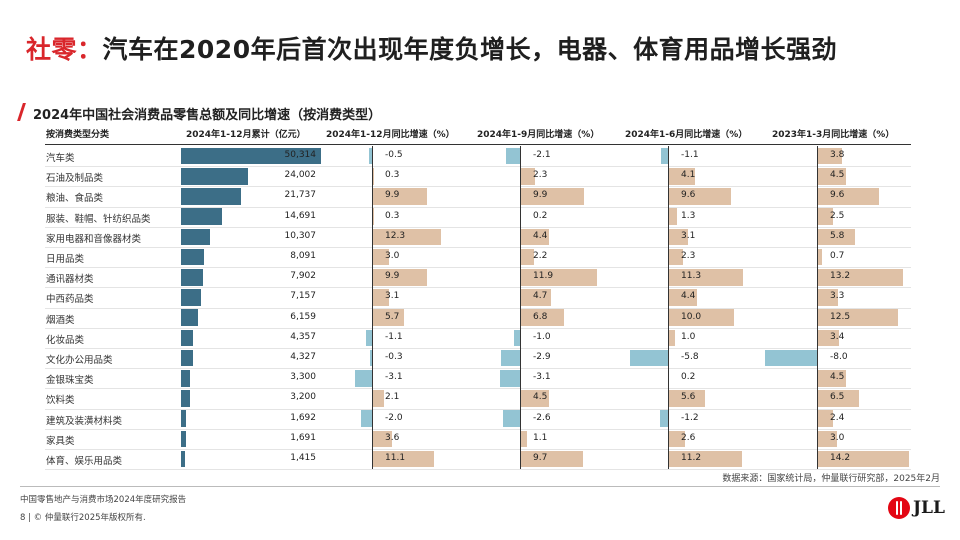  What do you see at coordinates (60, 441) in the screenshot?
I see `category-label: 家具类` at bounding box center [60, 441].